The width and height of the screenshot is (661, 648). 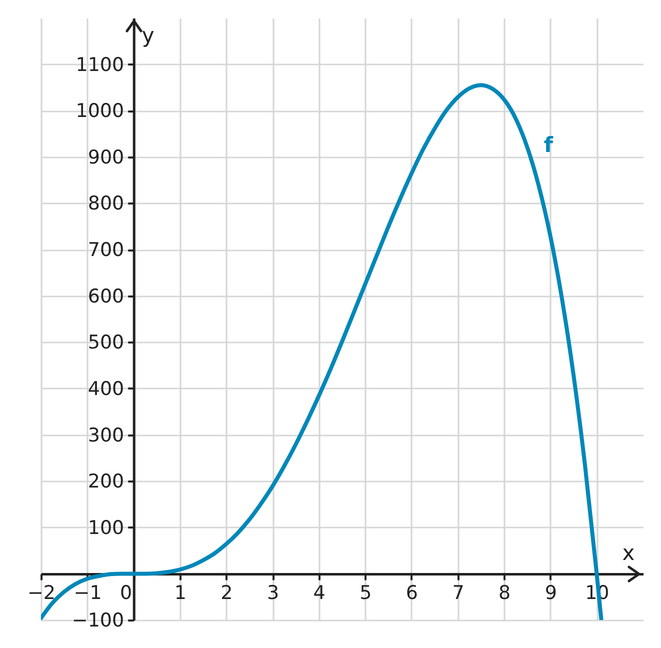 I want to click on x-tick-label: 1, so click(x=180, y=593).